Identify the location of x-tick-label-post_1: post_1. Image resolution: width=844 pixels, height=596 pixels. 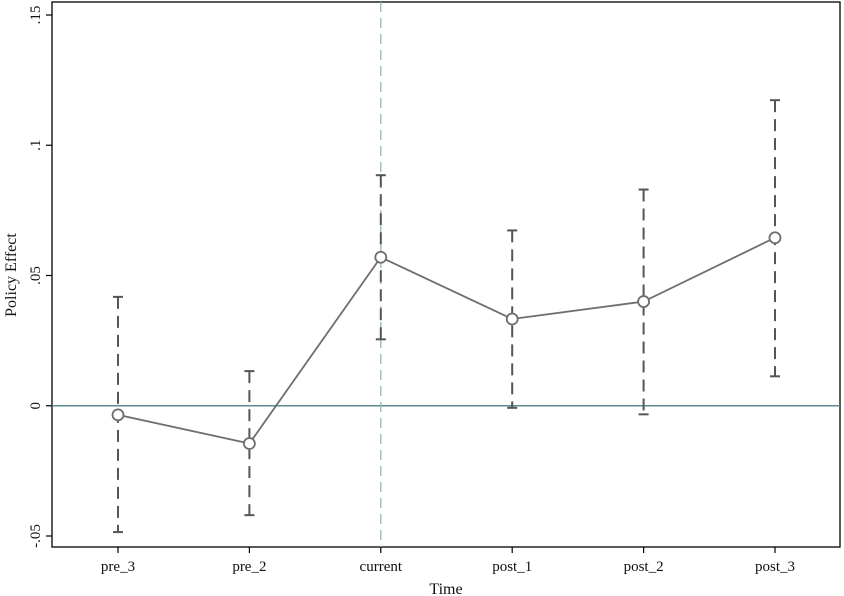
(512, 567).